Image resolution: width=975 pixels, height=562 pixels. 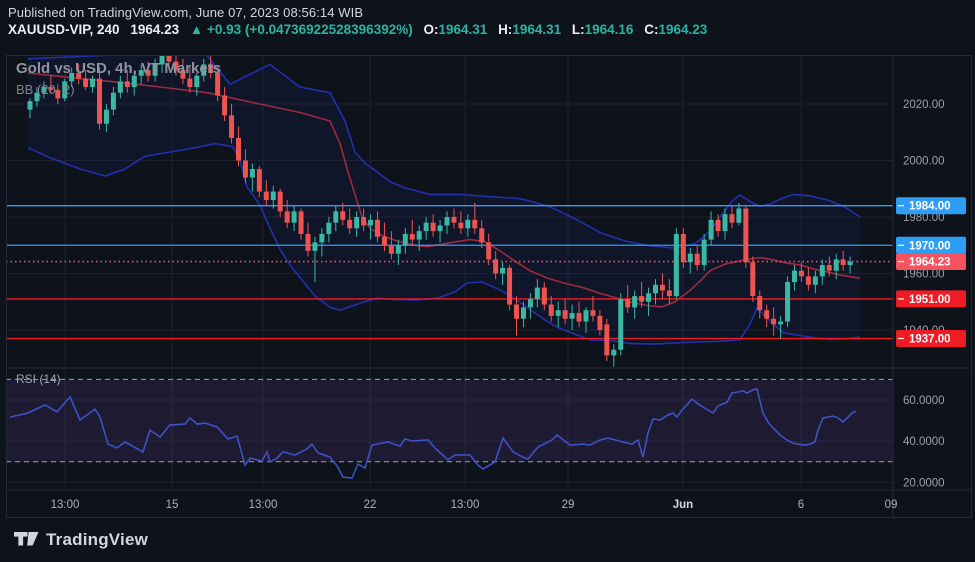 I want to click on price-change: +0.93 (+0.04736922528396392%), so click(x=310, y=29).